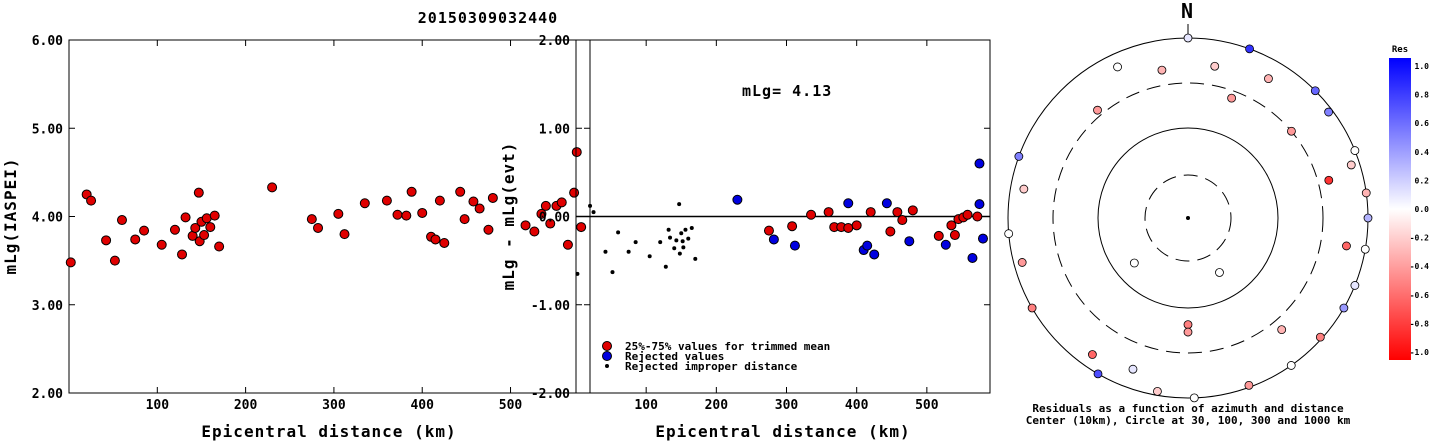 Image resolution: width=1437 pixels, height=441 pixels. What do you see at coordinates (607, 366) in the screenshot?
I see `legend-marker-improper` at bounding box center [607, 366].